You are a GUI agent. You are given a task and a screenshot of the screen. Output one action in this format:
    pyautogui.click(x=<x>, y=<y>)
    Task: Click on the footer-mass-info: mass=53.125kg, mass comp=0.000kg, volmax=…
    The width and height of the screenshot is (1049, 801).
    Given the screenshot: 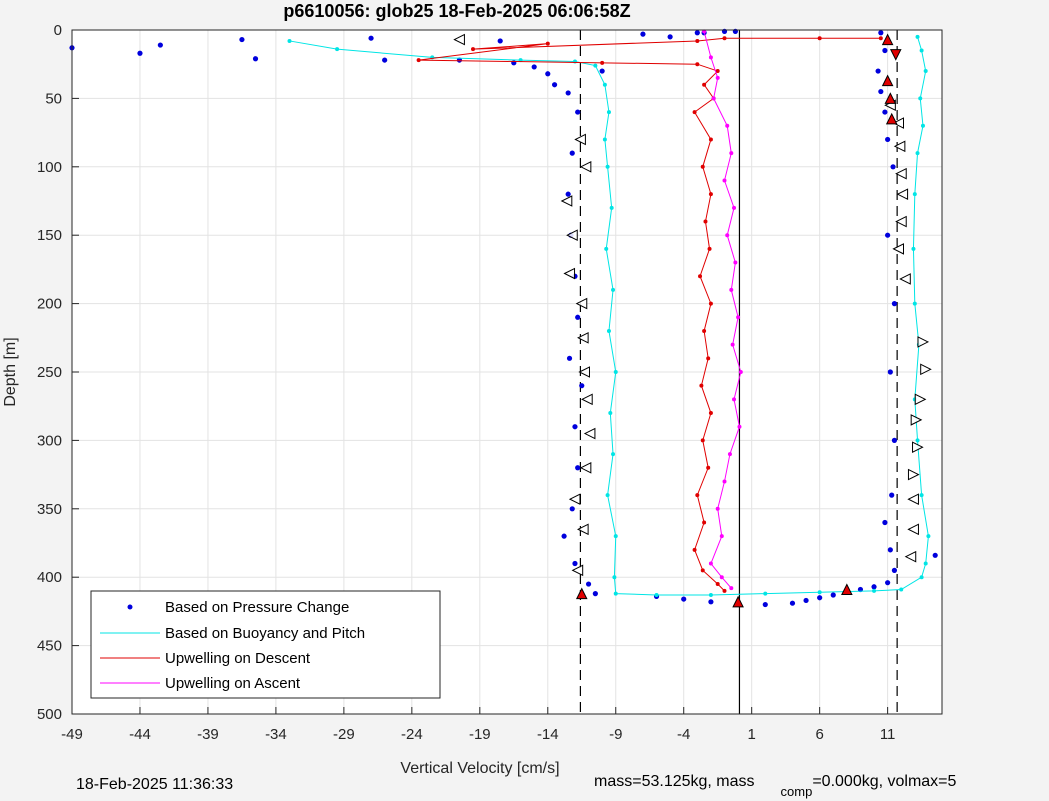 What is the action you would take?
    pyautogui.click(x=775, y=786)
    